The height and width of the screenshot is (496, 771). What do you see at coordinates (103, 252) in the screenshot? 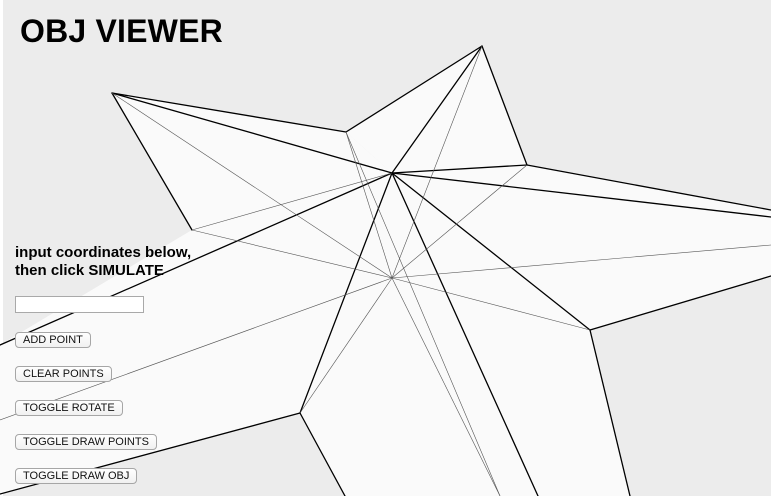
I see `instruction-line-1: input coordinates below,` at bounding box center [103, 252].